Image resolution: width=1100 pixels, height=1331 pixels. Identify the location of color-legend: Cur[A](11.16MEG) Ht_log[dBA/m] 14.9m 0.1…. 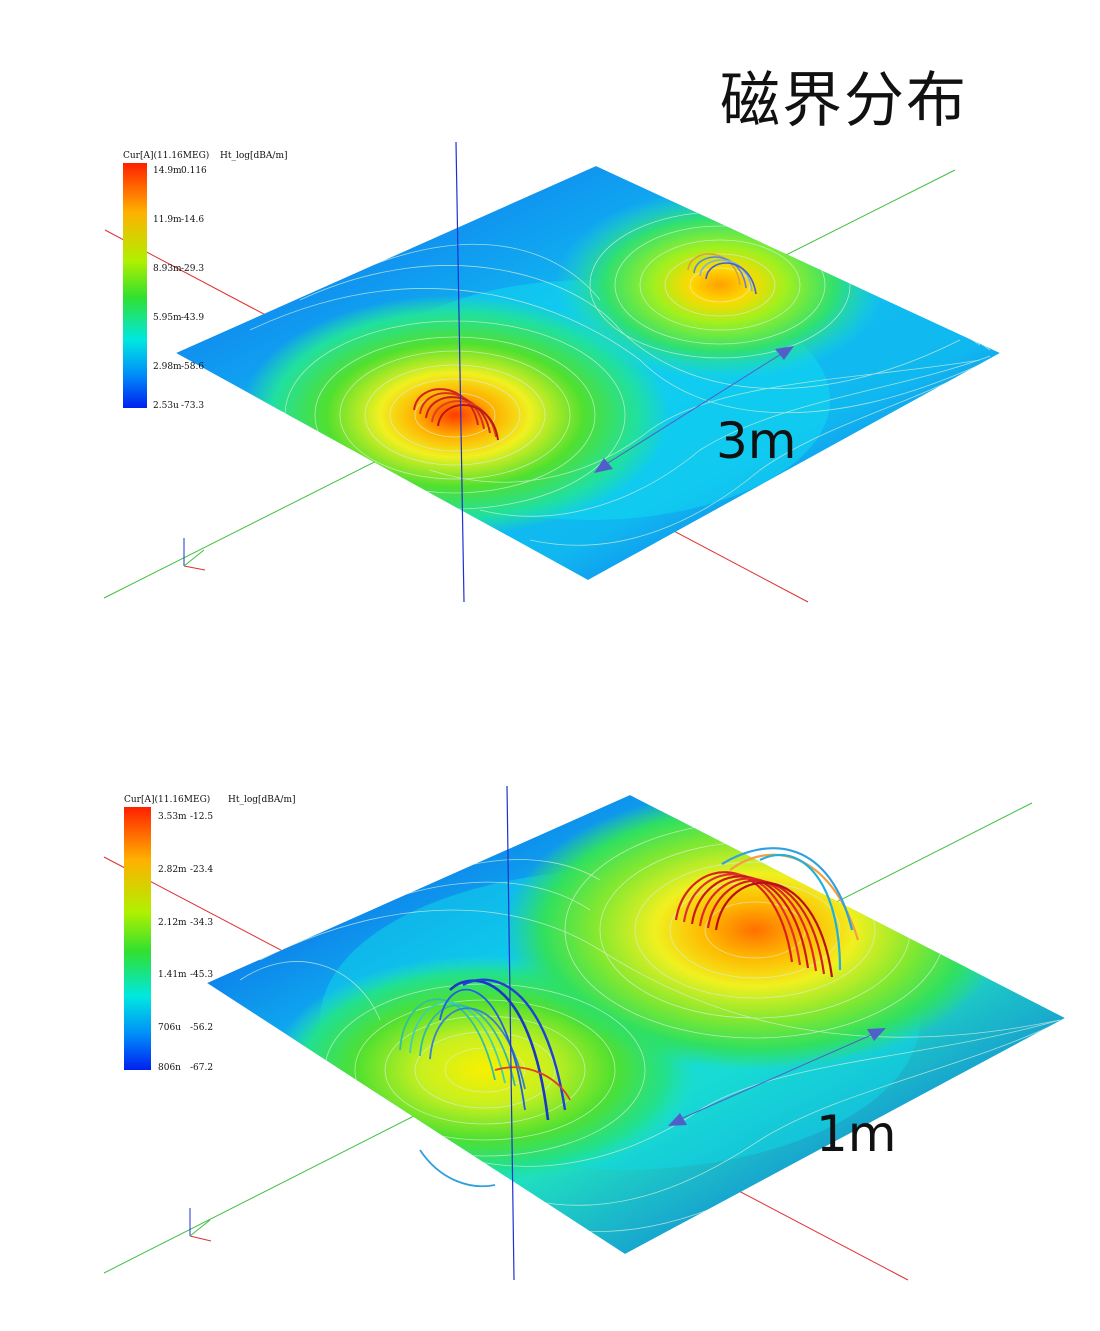
(205, 280).